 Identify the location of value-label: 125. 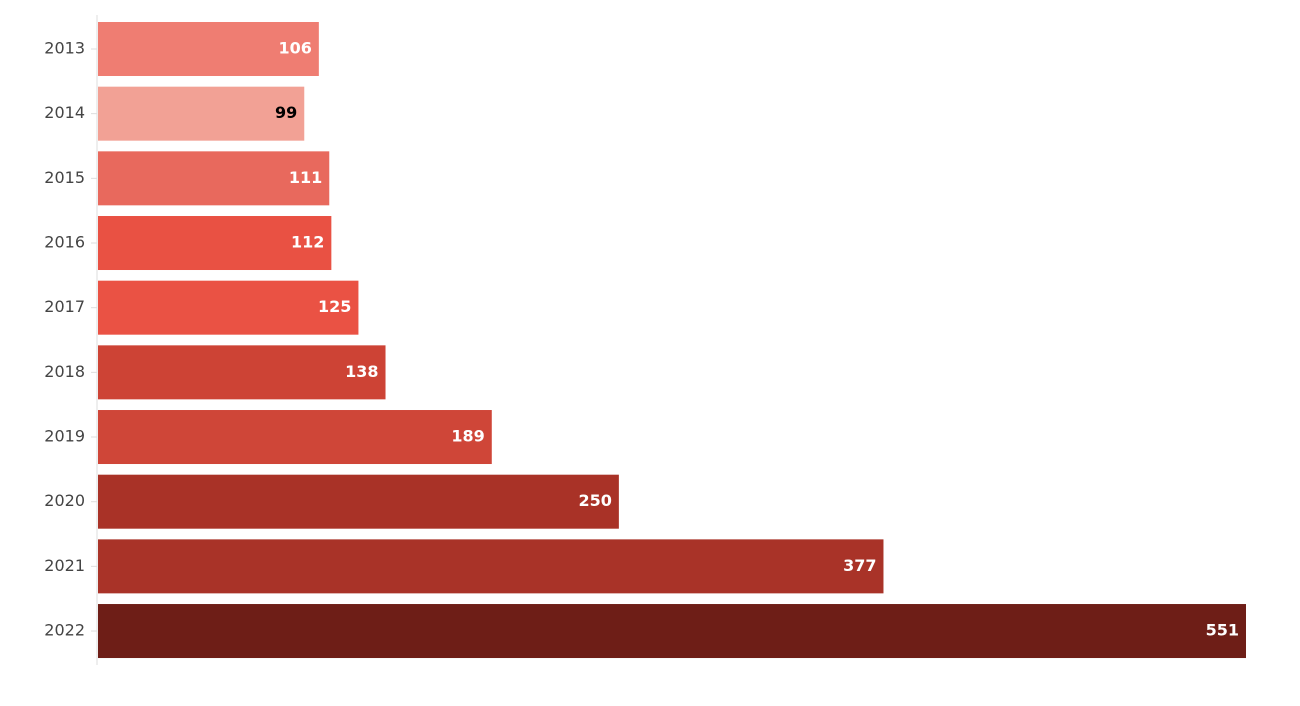
(334, 306).